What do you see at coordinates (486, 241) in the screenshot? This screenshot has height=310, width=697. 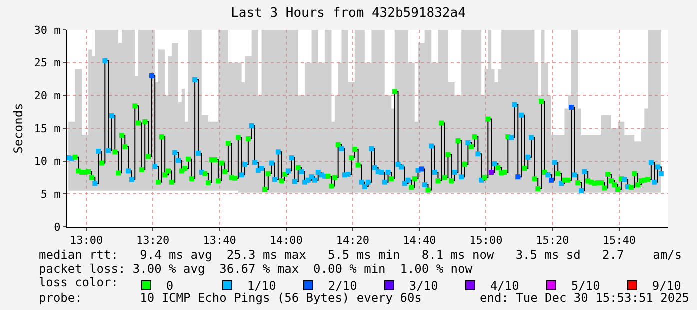 I see `x-tick-label: 15:00` at bounding box center [486, 241].